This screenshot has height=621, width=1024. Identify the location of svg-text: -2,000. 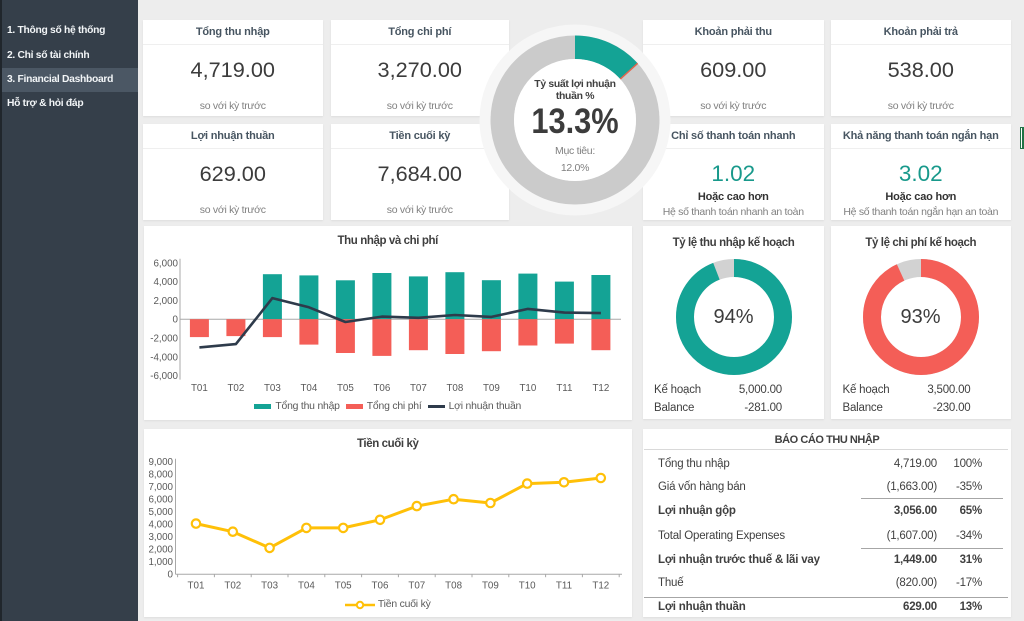
(164, 339).